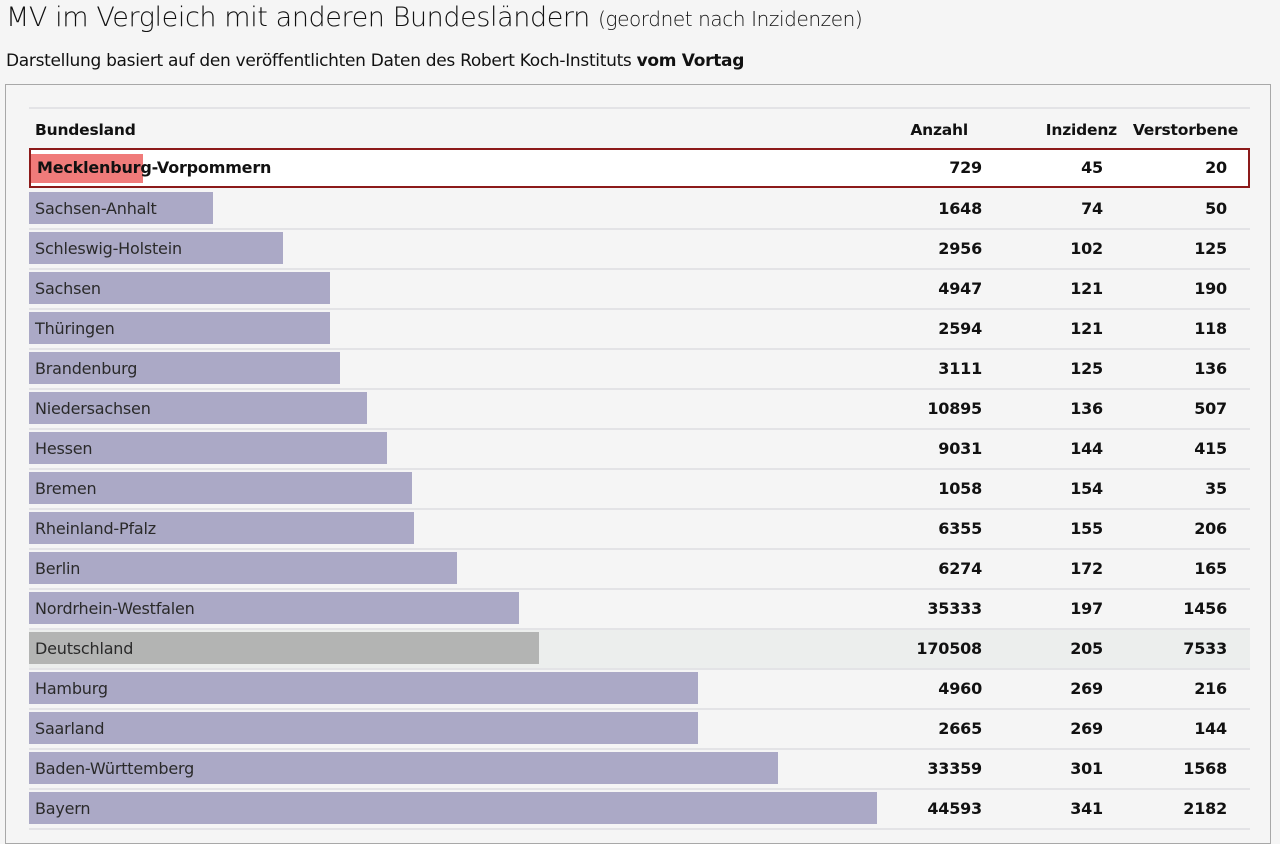 Image resolution: width=1280 pixels, height=844 pixels. What do you see at coordinates (1210, 568) in the screenshot?
I see `verstorbene-value: 165` at bounding box center [1210, 568].